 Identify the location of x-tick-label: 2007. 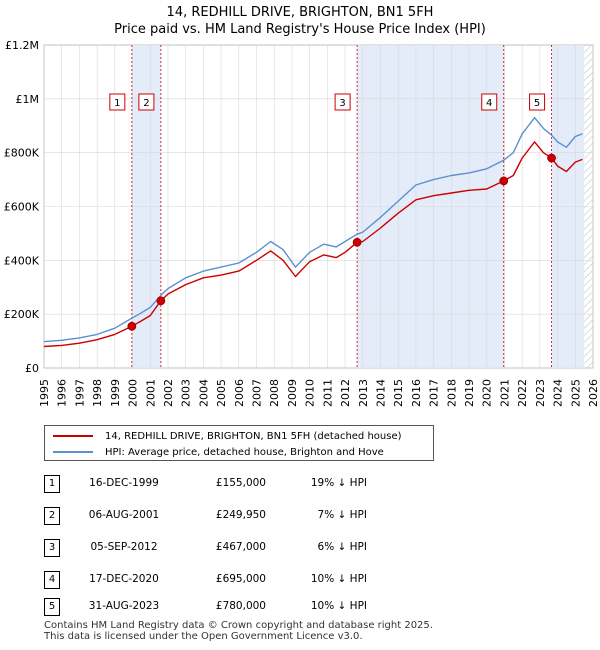
(257, 393).